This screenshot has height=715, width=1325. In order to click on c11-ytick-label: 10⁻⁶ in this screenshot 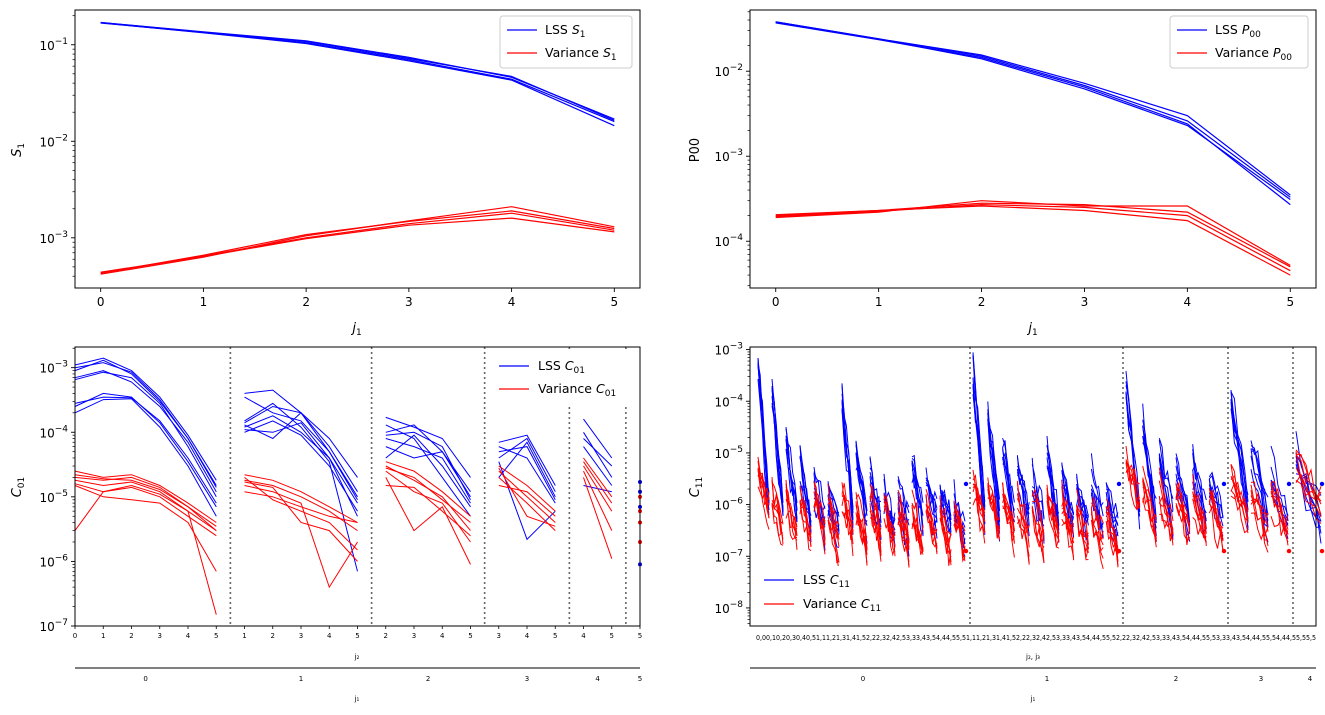, I will do `click(728, 505)`.